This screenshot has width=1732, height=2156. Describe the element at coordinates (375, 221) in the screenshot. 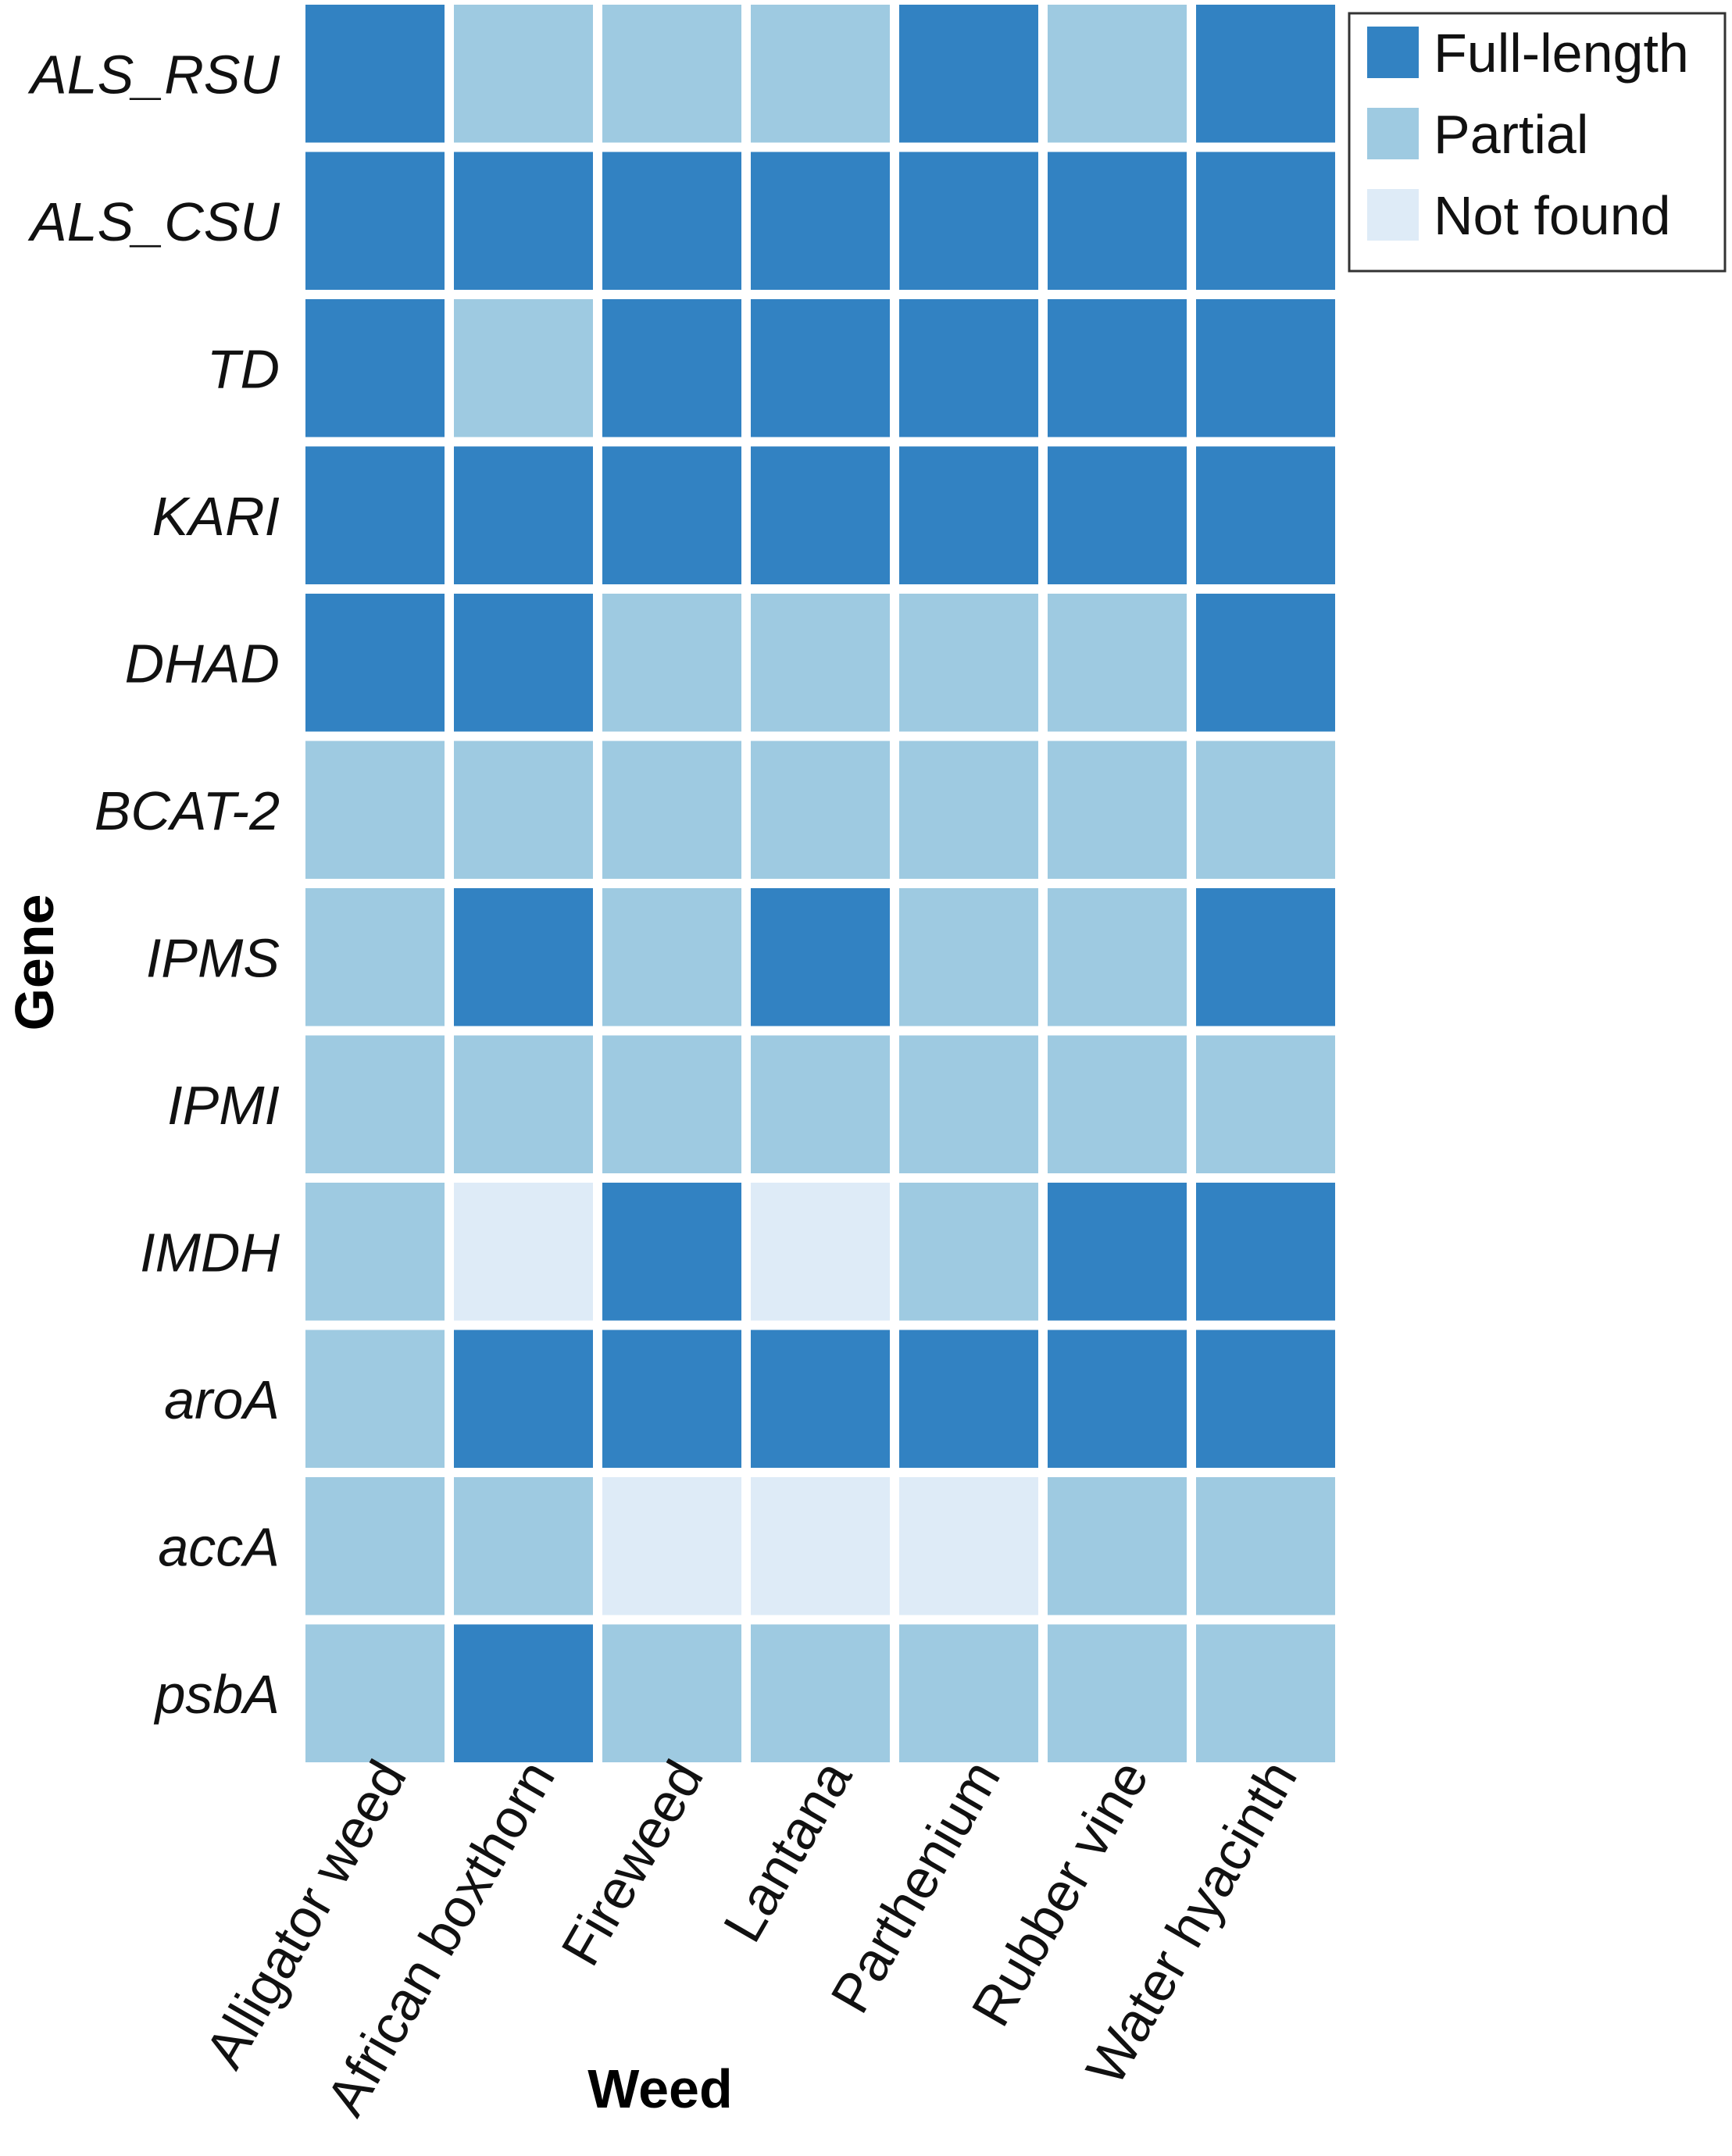

I see `cell-als-csu-alligator-weed` at that location.